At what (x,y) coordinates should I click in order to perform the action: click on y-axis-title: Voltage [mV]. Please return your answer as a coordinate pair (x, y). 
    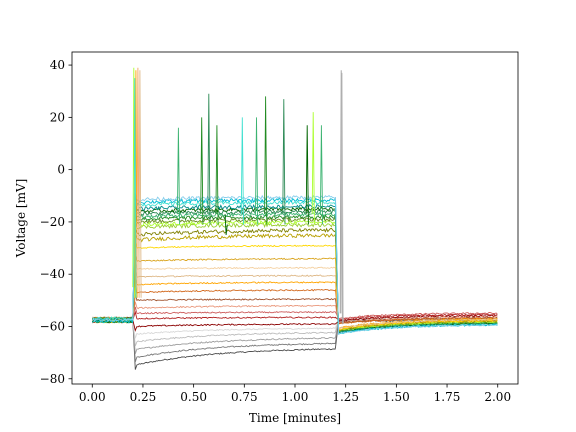
    Looking at the image, I should click on (21, 219).